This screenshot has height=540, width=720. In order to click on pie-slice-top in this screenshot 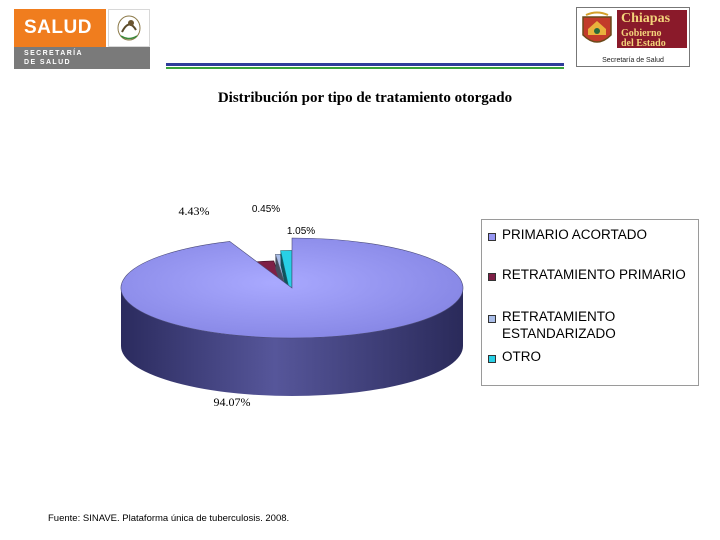, I will do `click(292, 288)`.